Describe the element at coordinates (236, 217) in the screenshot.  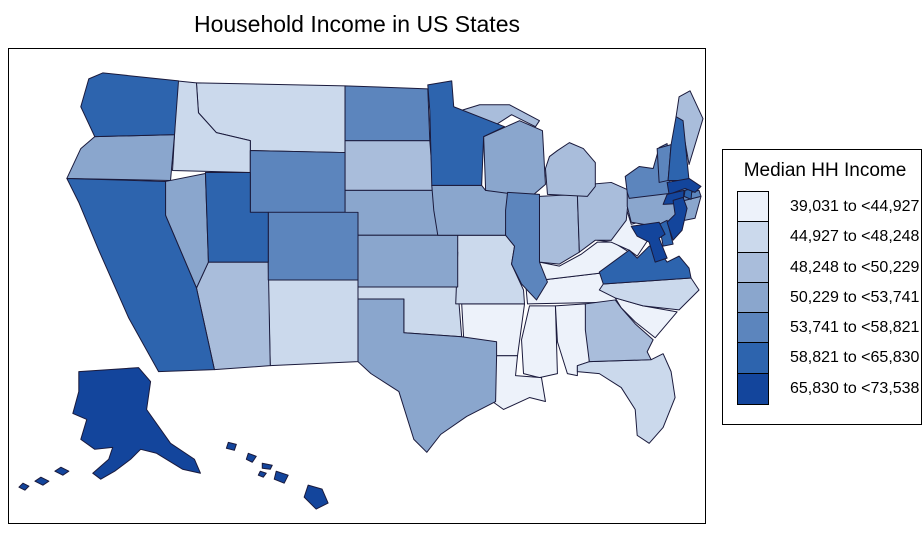
I see `state-UT` at that location.